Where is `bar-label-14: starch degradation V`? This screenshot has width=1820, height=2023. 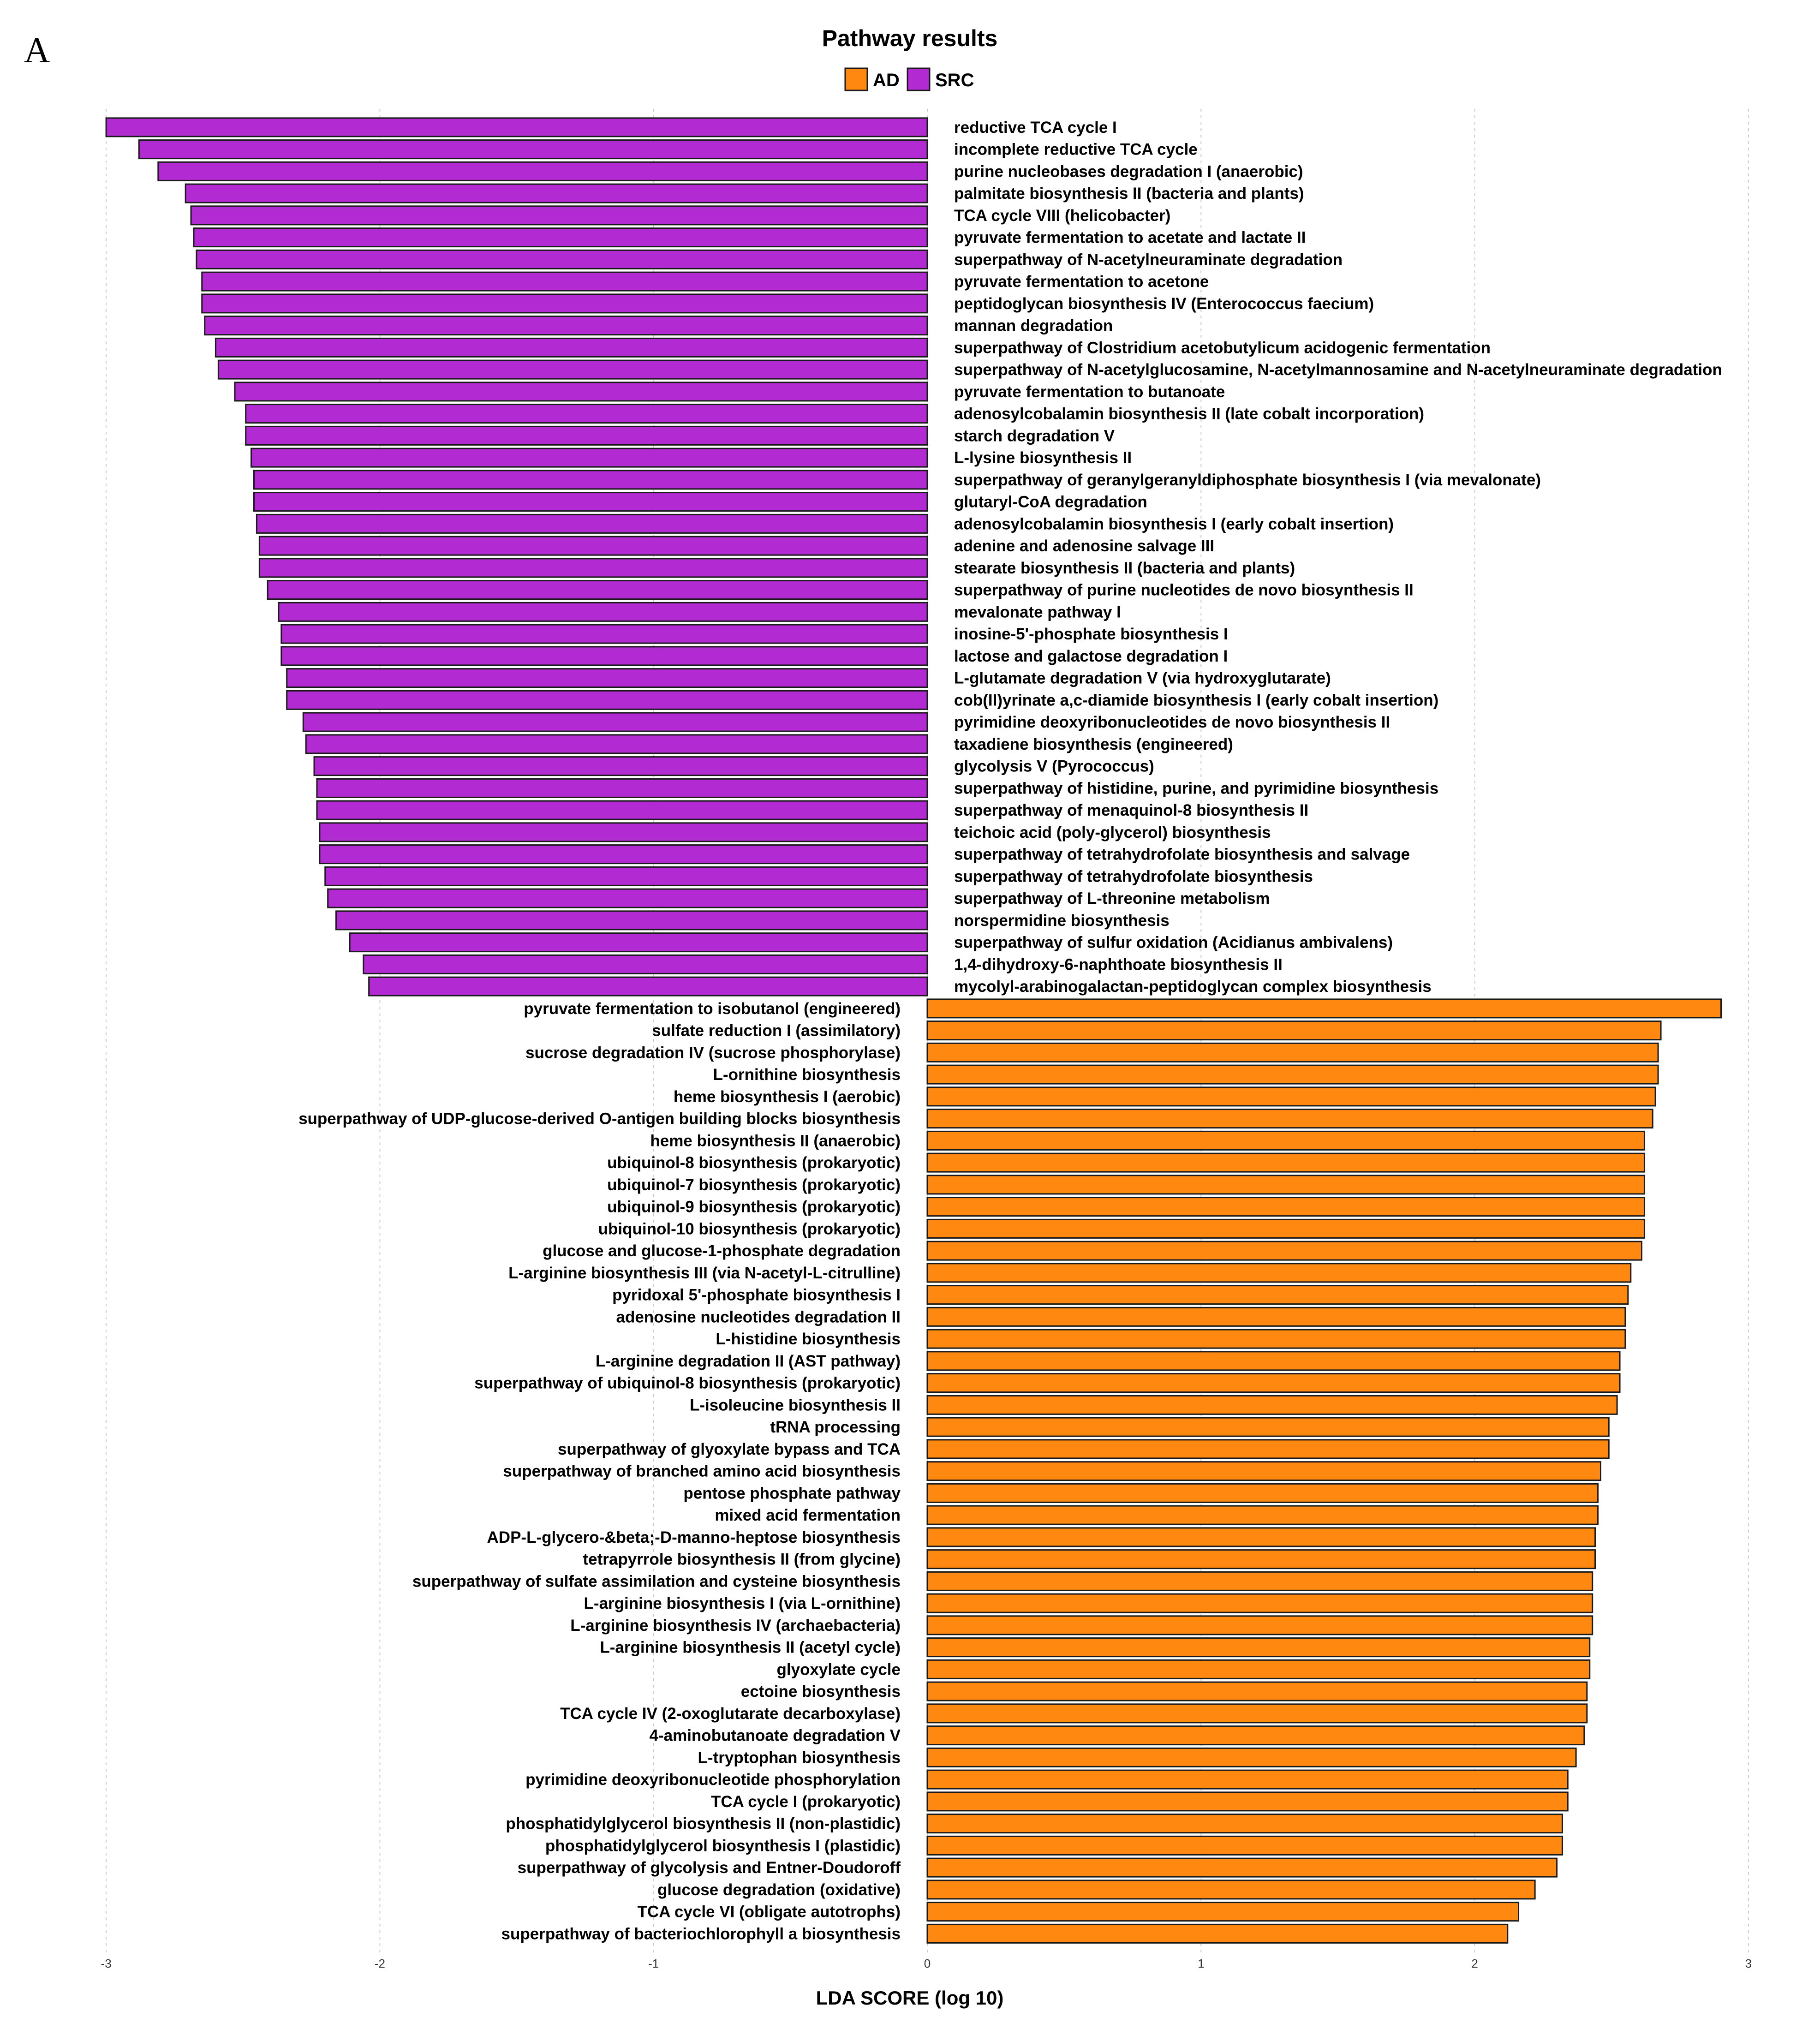 bar-label-14: starch degradation V is located at coordinates (1034, 436).